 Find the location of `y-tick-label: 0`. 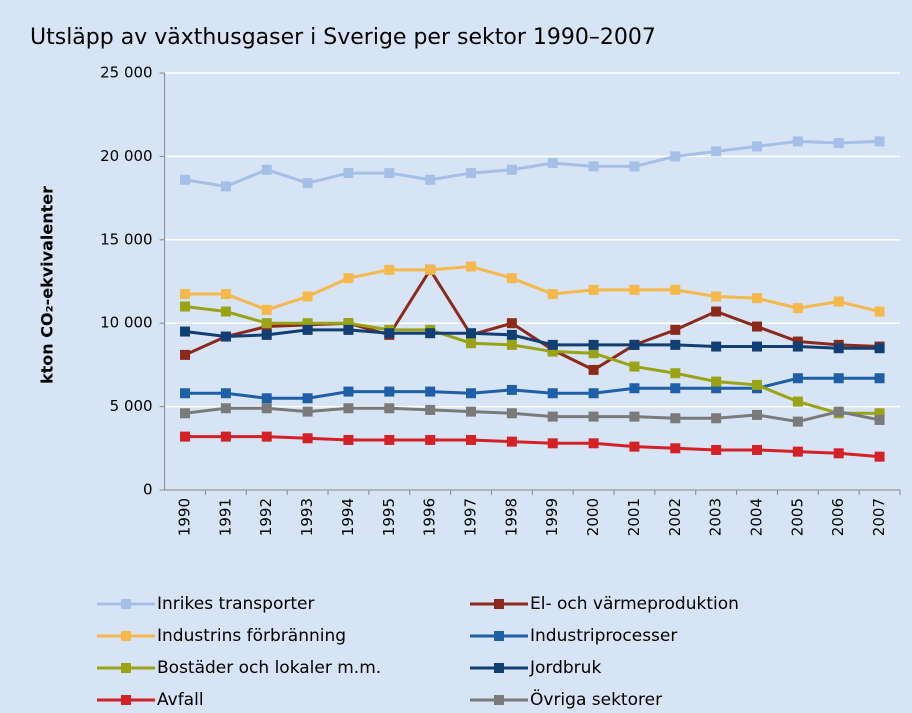

y-tick-label: 0 is located at coordinates (148, 490).